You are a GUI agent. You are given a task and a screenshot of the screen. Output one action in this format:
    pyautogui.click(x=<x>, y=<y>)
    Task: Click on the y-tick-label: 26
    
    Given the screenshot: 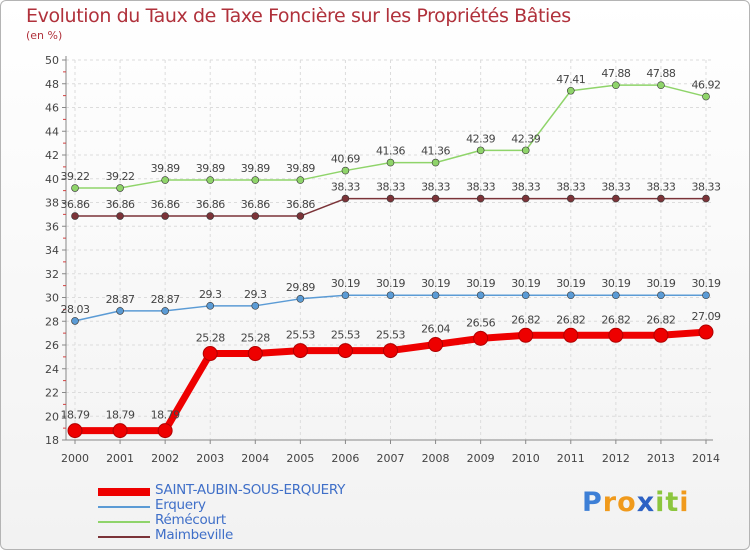 What is the action you would take?
    pyautogui.click(x=52, y=345)
    